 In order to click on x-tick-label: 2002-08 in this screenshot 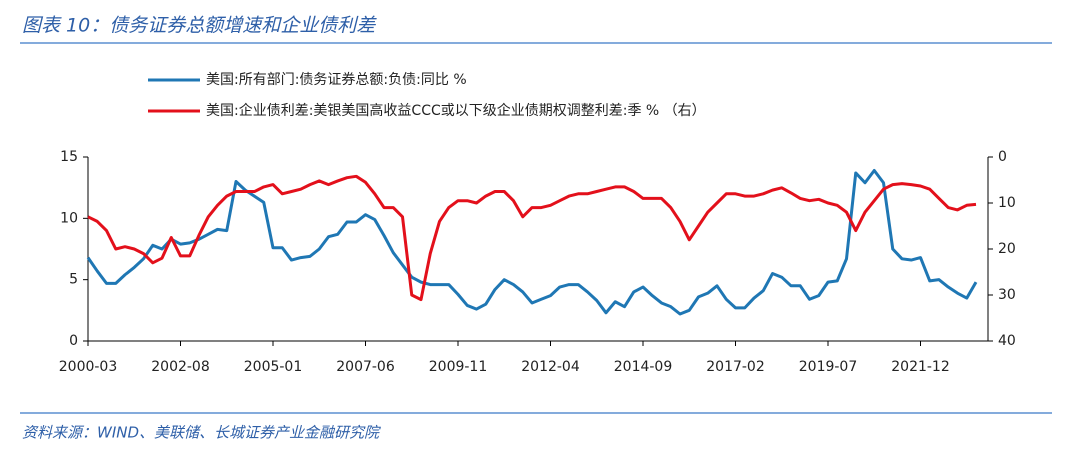, I will do `click(180, 367)`.